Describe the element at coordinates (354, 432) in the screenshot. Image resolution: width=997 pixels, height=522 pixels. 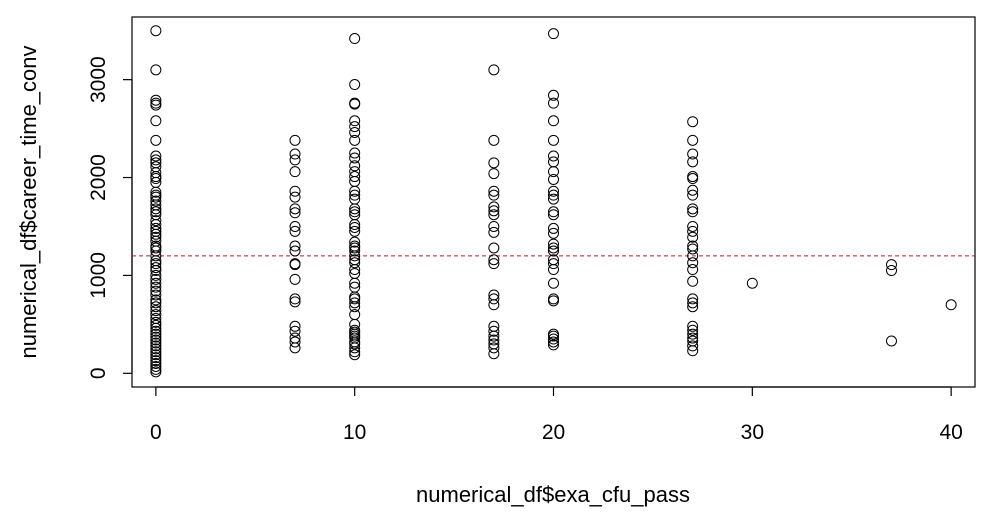
I see `x-tick-label: 10` at that location.